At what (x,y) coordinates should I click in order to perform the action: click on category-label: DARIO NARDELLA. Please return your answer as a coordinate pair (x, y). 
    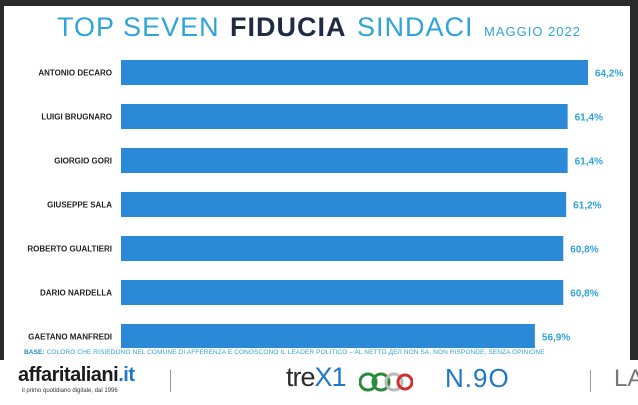
    Looking at the image, I should click on (76, 293).